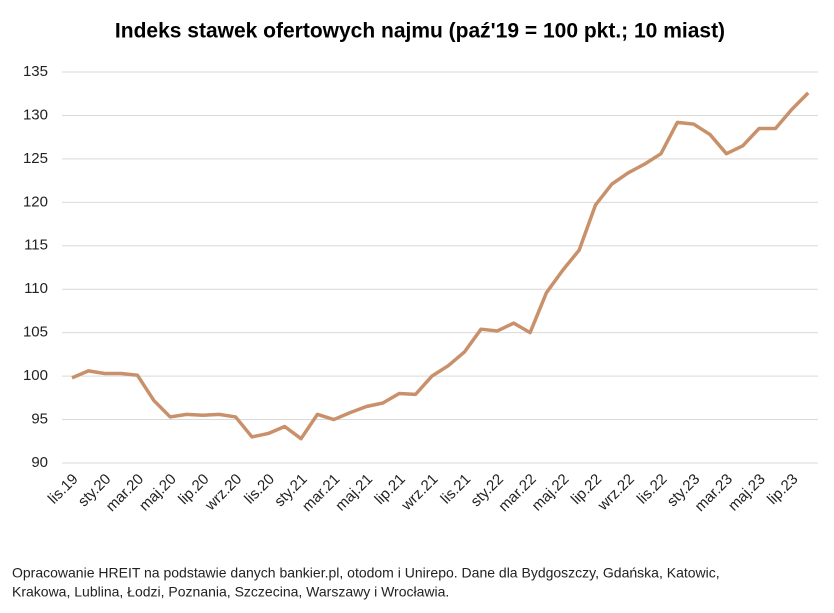 The width and height of the screenshot is (834, 613). What do you see at coordinates (420, 493) in the screenshot?
I see `x-tick-label: wrz.21` at bounding box center [420, 493].